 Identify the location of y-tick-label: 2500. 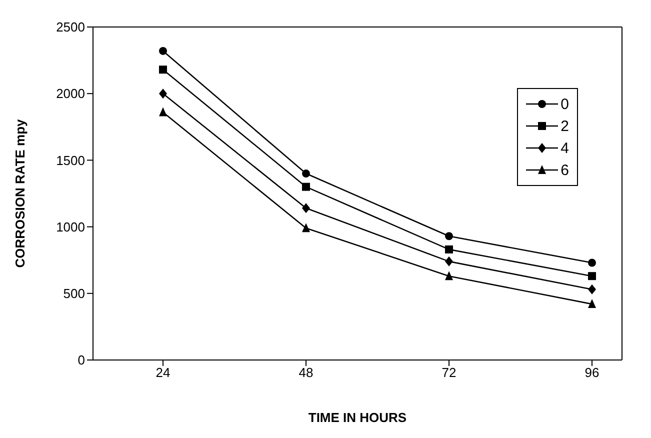
(70, 27).